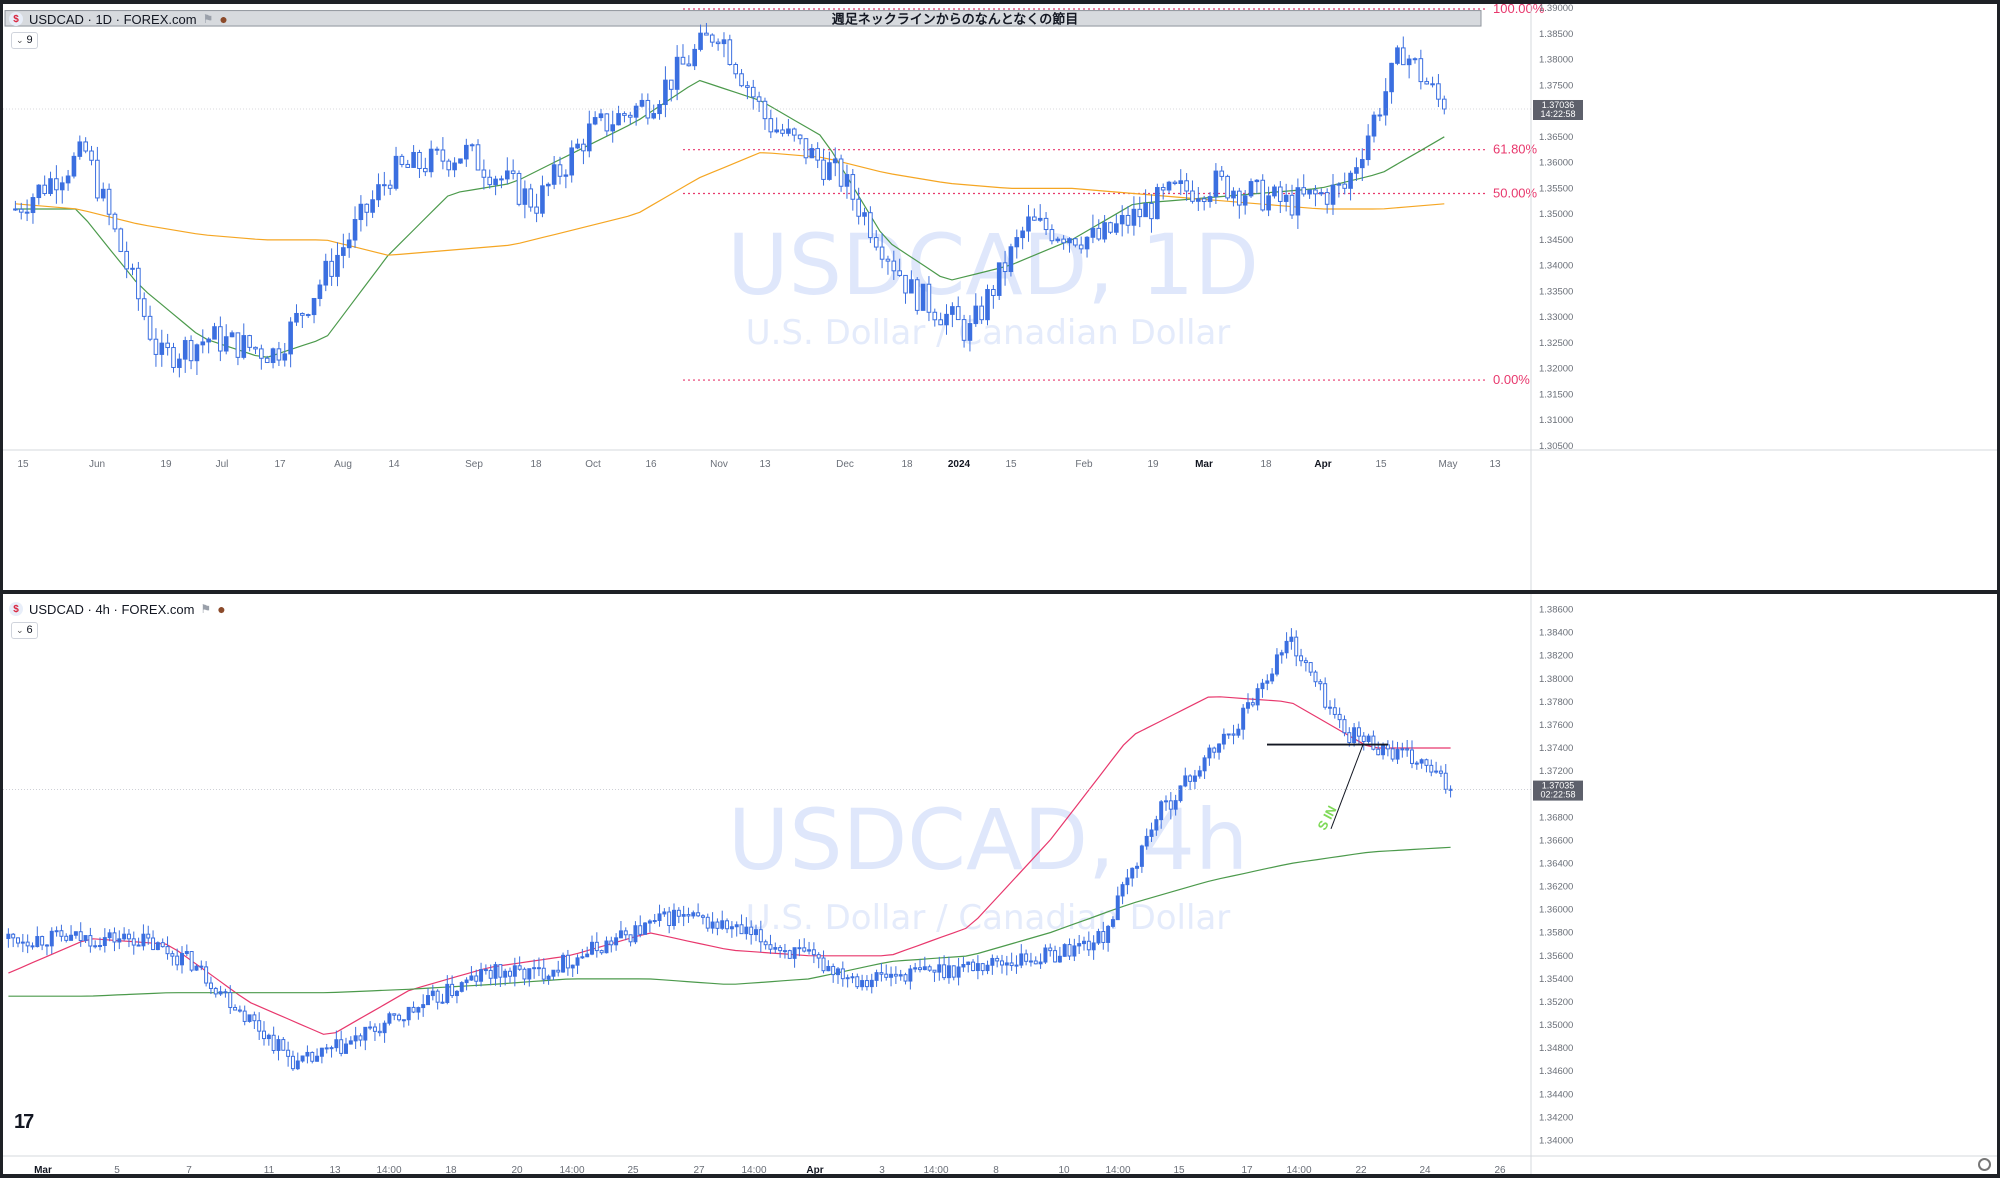  Describe the element at coordinates (112, 609) in the screenshot. I see `symbol-title: USDCAD · 4h · FOREX.com` at that location.